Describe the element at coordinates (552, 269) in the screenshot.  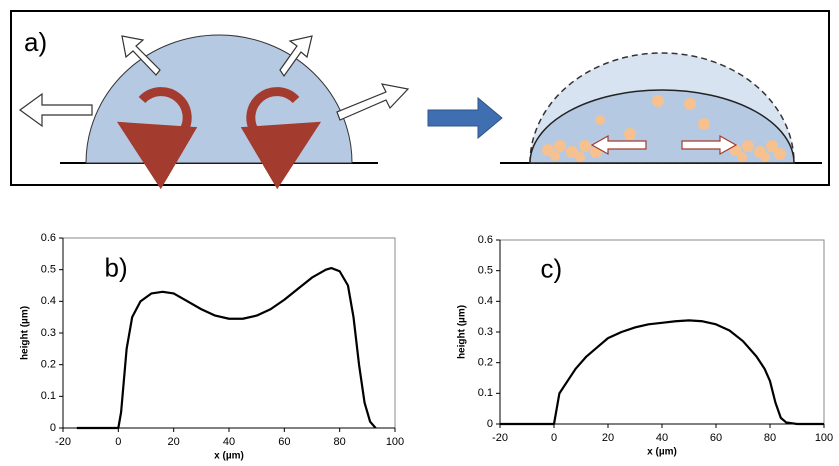
I see `panel-label: c)` at that location.